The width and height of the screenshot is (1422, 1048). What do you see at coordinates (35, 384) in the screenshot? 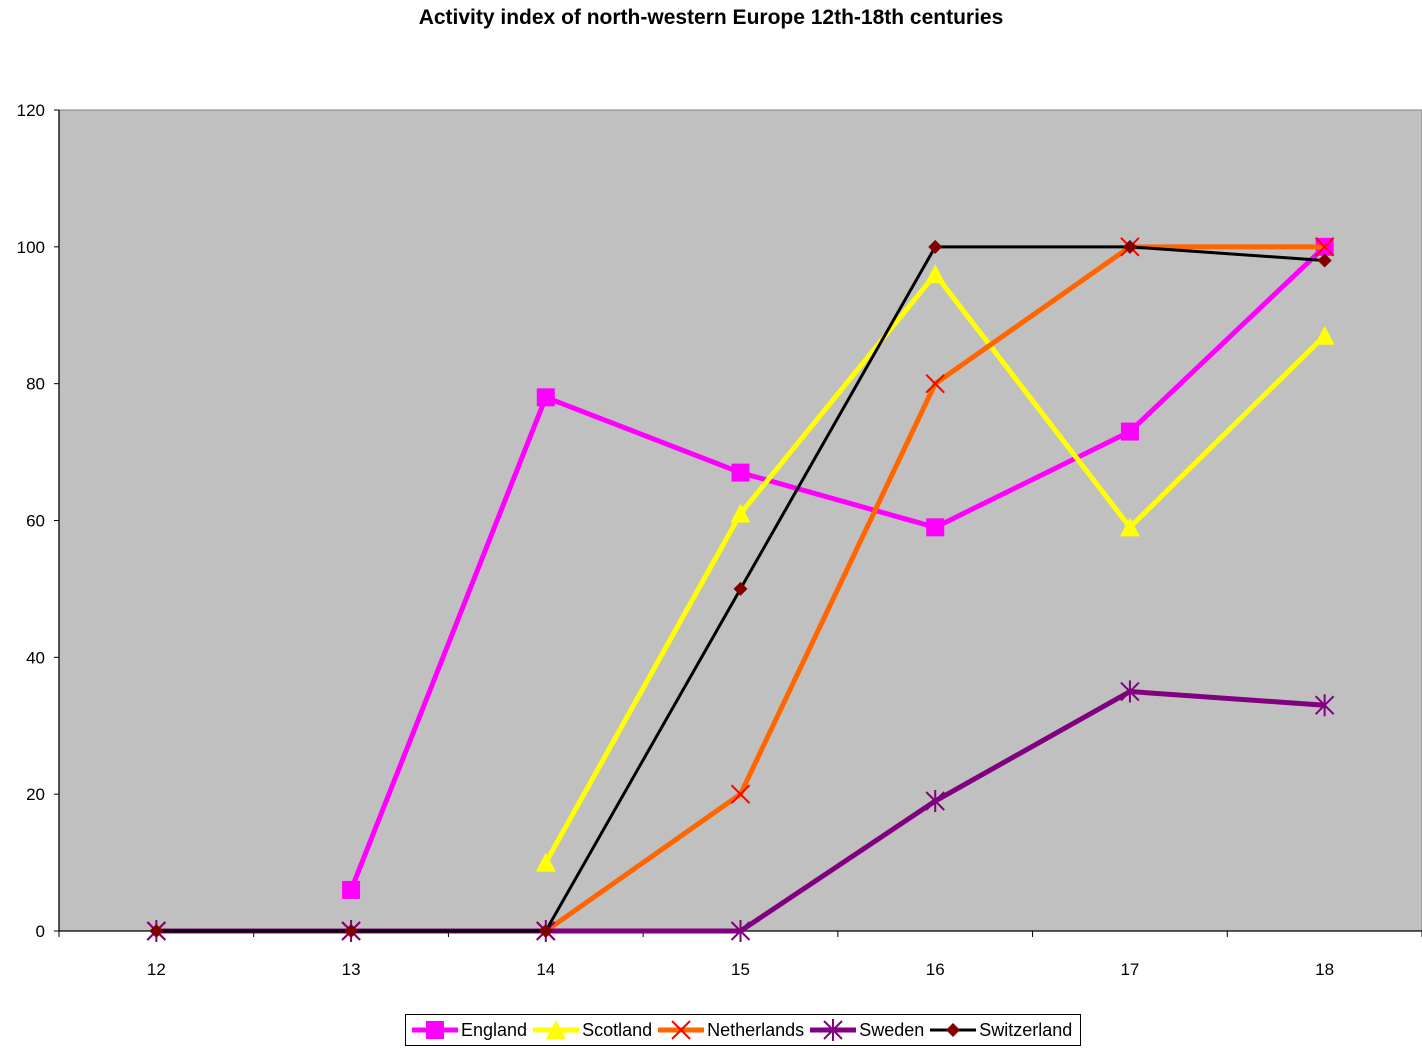
I see `y-tick-label: 80` at bounding box center [35, 384].